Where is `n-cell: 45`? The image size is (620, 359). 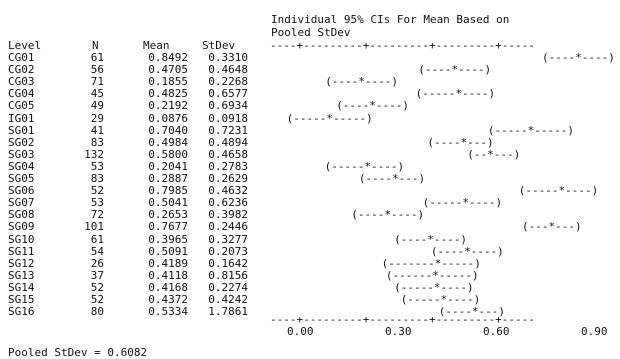 n-cell: 45 is located at coordinates (97, 94).